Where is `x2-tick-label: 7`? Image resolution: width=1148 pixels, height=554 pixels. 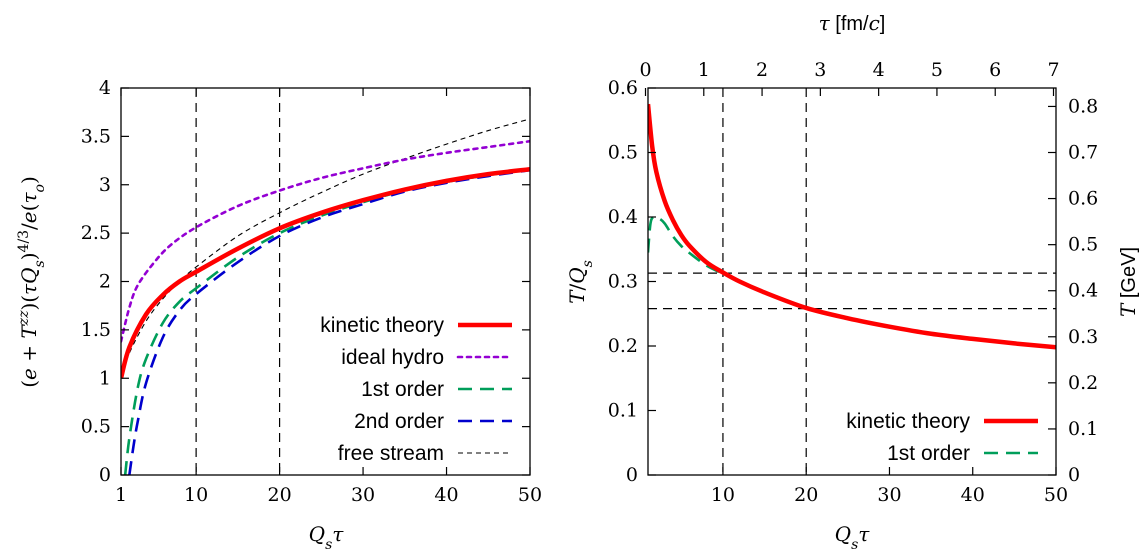
x2-tick-label: 7 is located at coordinates (1053, 70).